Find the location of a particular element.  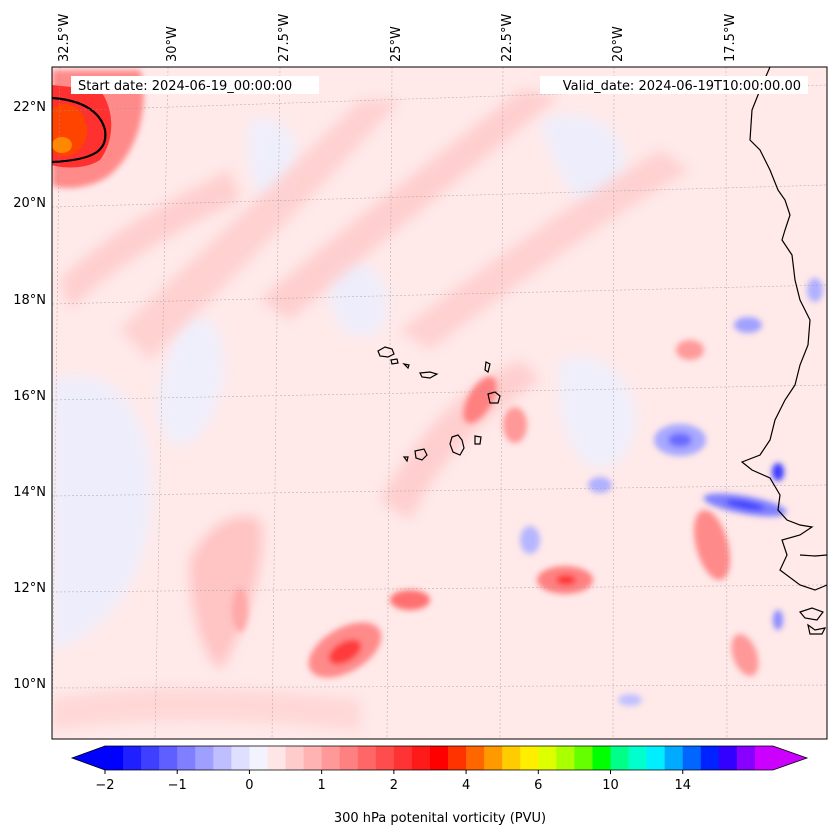

lon-label-27-5w: 27.5°W is located at coordinates (284, 38).